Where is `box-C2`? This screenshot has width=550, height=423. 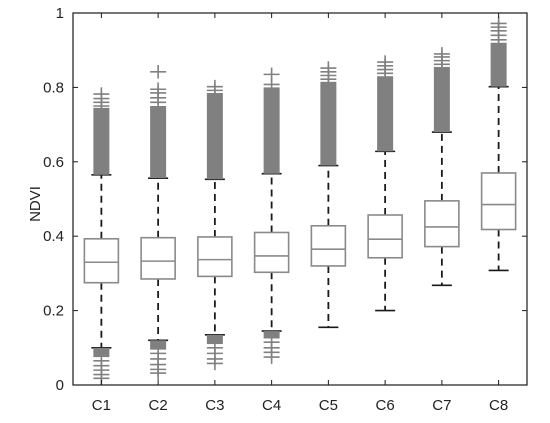
box-C2 is located at coordinates (158, 222).